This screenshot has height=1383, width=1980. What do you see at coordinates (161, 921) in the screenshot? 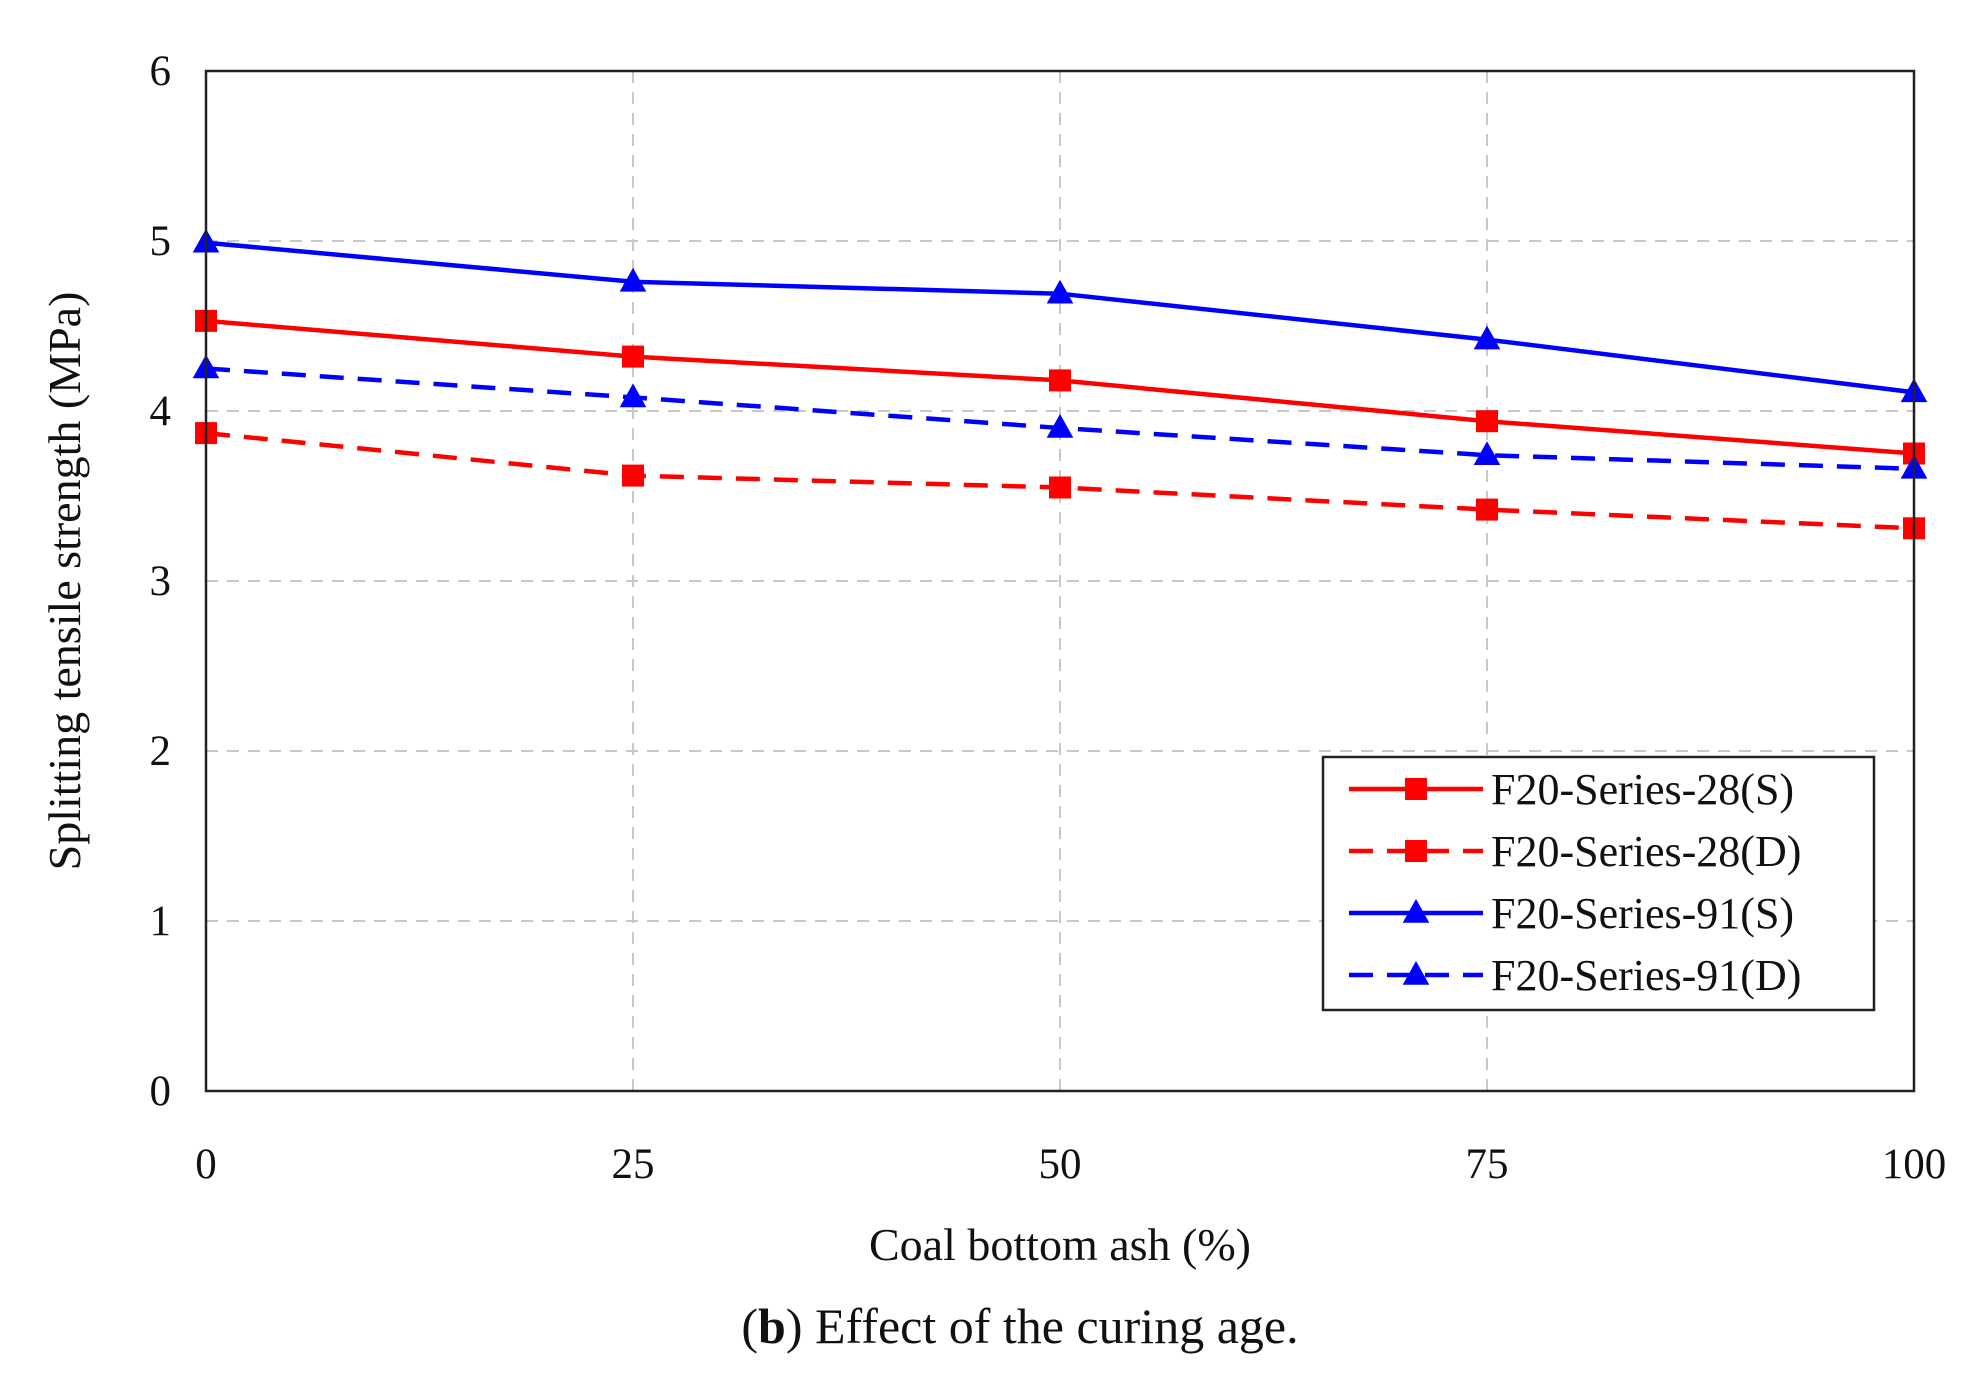
I see `y-tick-label: 1` at bounding box center [161, 921].